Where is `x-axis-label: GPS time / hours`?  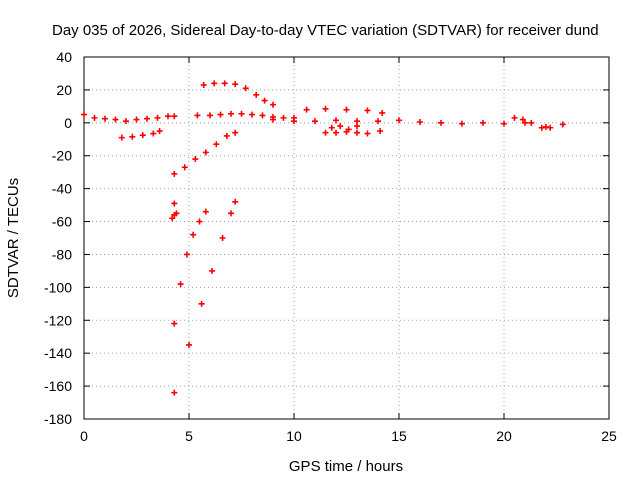 x-axis-label: GPS time / hours is located at coordinates (346, 466).